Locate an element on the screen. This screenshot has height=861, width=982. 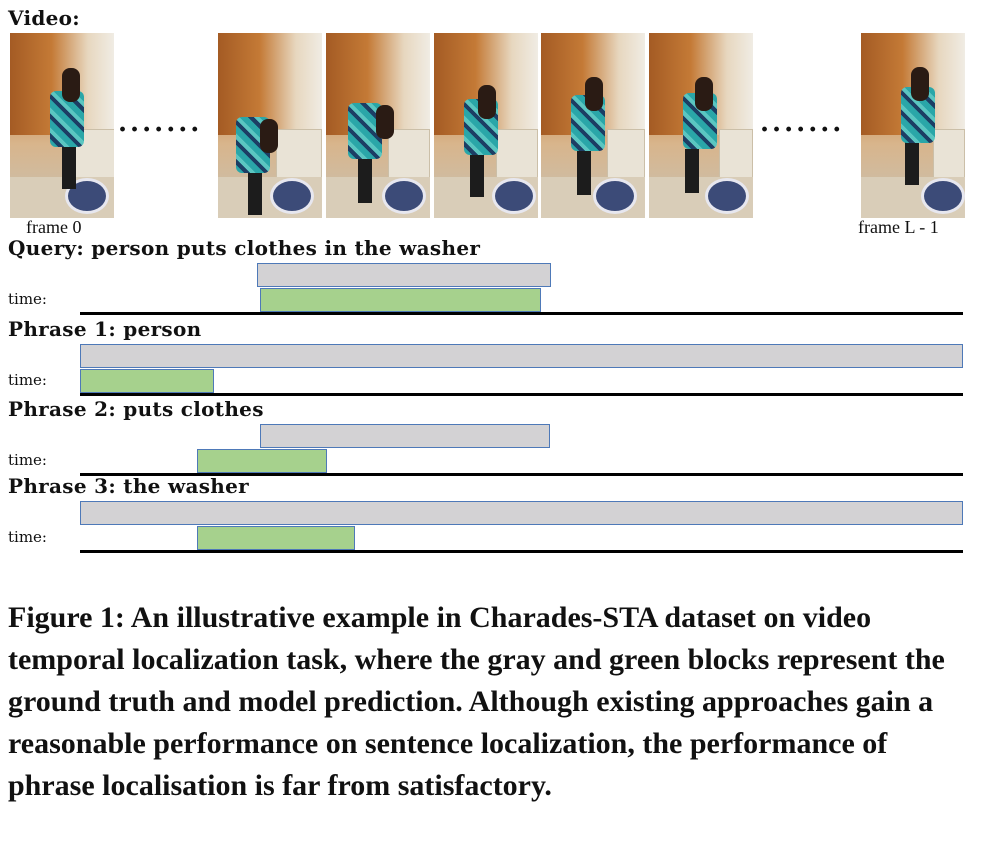
frame-last-caption: frame L - 1 is located at coordinates (898, 227).